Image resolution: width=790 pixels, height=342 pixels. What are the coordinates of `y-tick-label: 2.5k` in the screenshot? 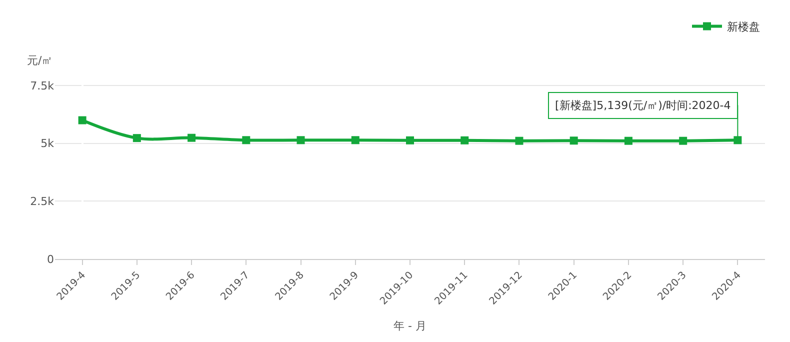 It's located at (42, 201).